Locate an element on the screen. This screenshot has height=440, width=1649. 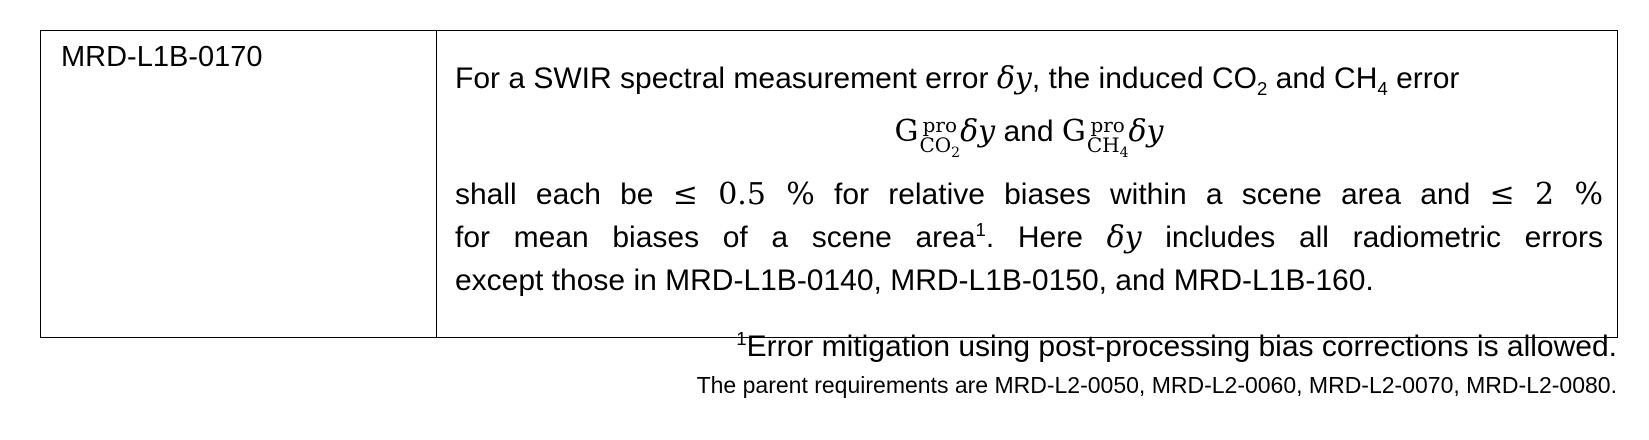
subscript: CH4 is located at coordinates (1107, 146).